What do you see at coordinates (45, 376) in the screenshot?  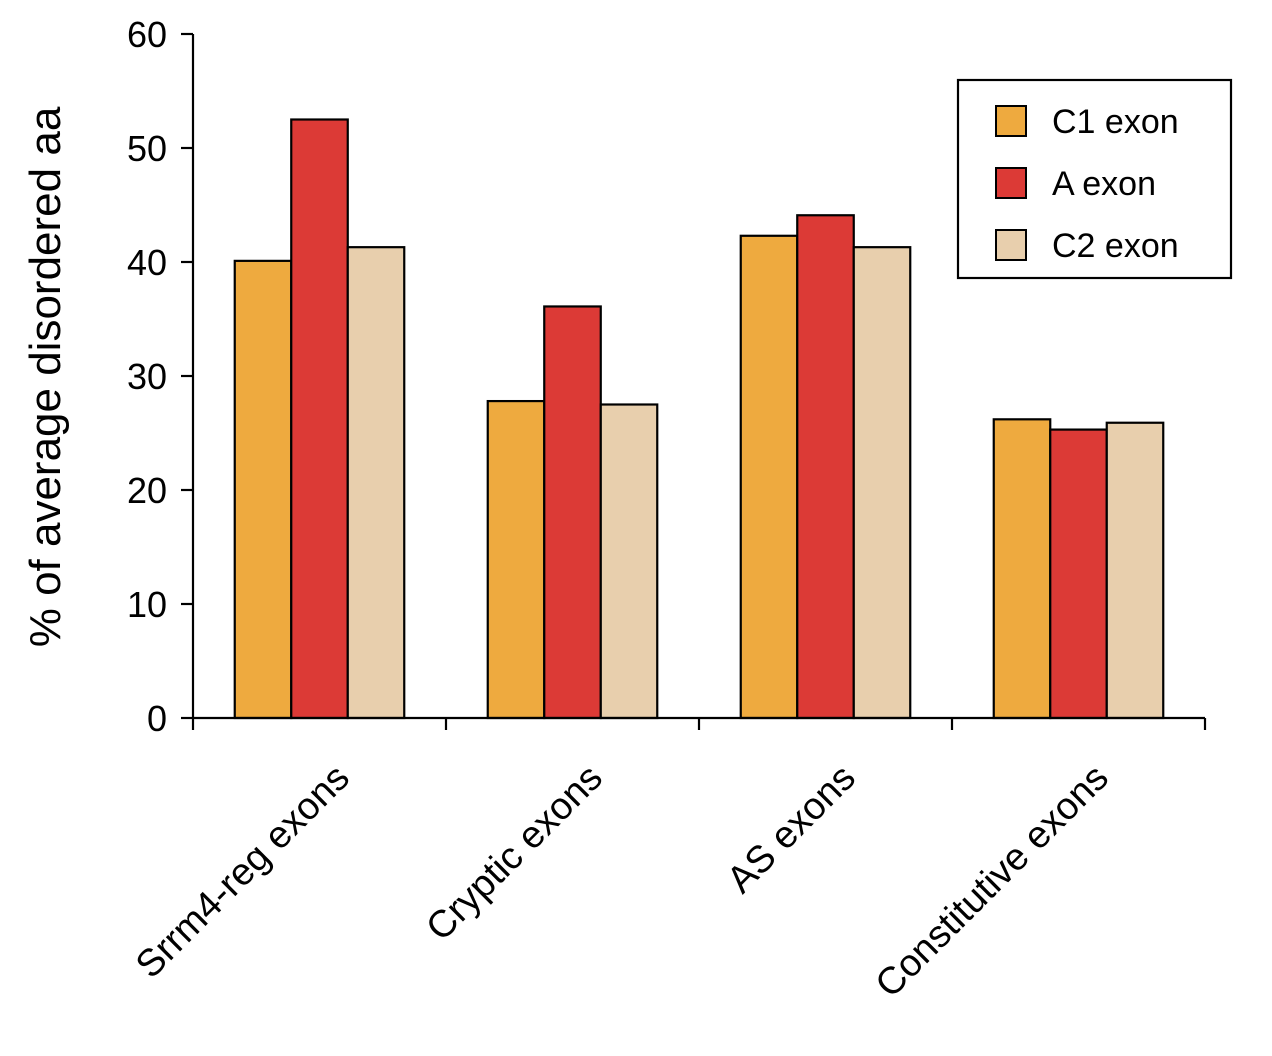 I see `y-axis-label: % of average disordered aa` at bounding box center [45, 376].